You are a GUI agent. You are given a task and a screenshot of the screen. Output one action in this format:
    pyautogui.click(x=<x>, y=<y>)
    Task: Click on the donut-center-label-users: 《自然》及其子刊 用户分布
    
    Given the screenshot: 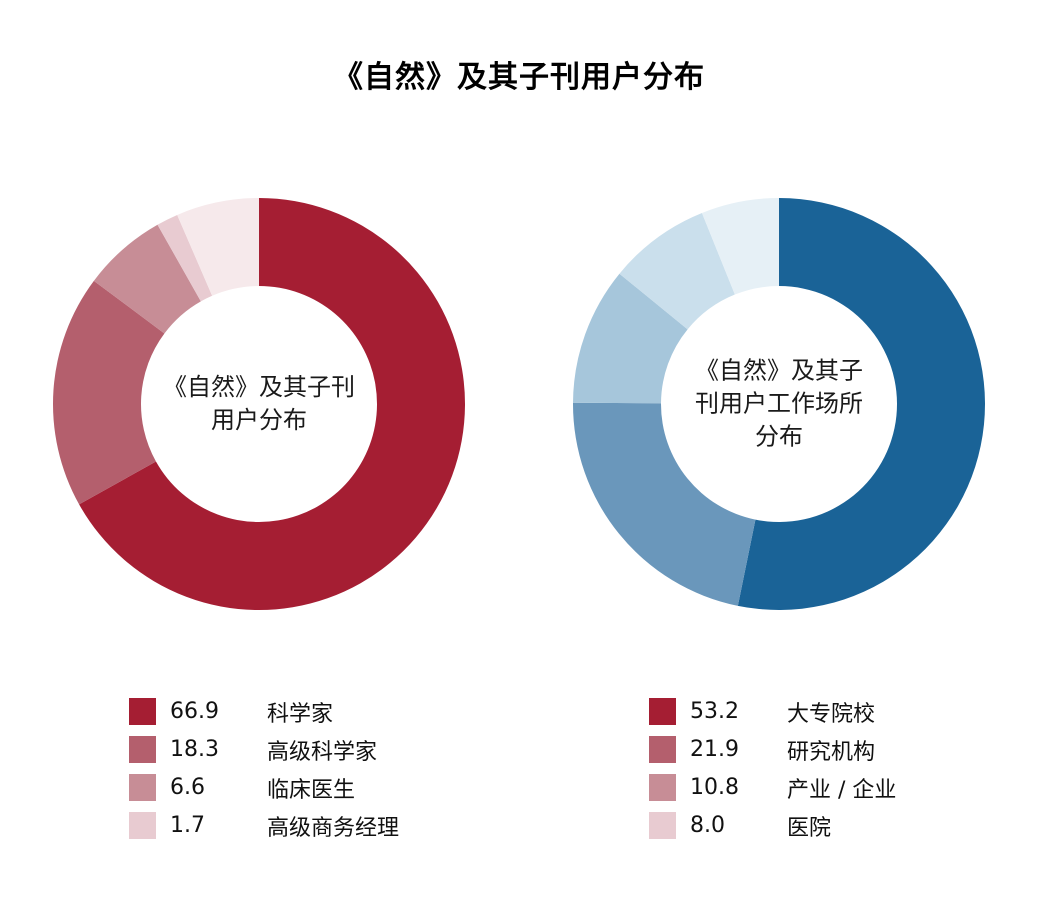 What is the action you would take?
    pyautogui.click(x=259, y=404)
    